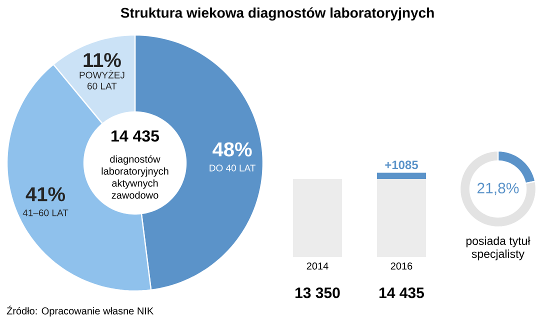 Image resolution: width=555 pixels, height=324 pixels. What do you see at coordinates (401, 165) in the screenshot?
I see `data-label: +1085` at bounding box center [401, 165].